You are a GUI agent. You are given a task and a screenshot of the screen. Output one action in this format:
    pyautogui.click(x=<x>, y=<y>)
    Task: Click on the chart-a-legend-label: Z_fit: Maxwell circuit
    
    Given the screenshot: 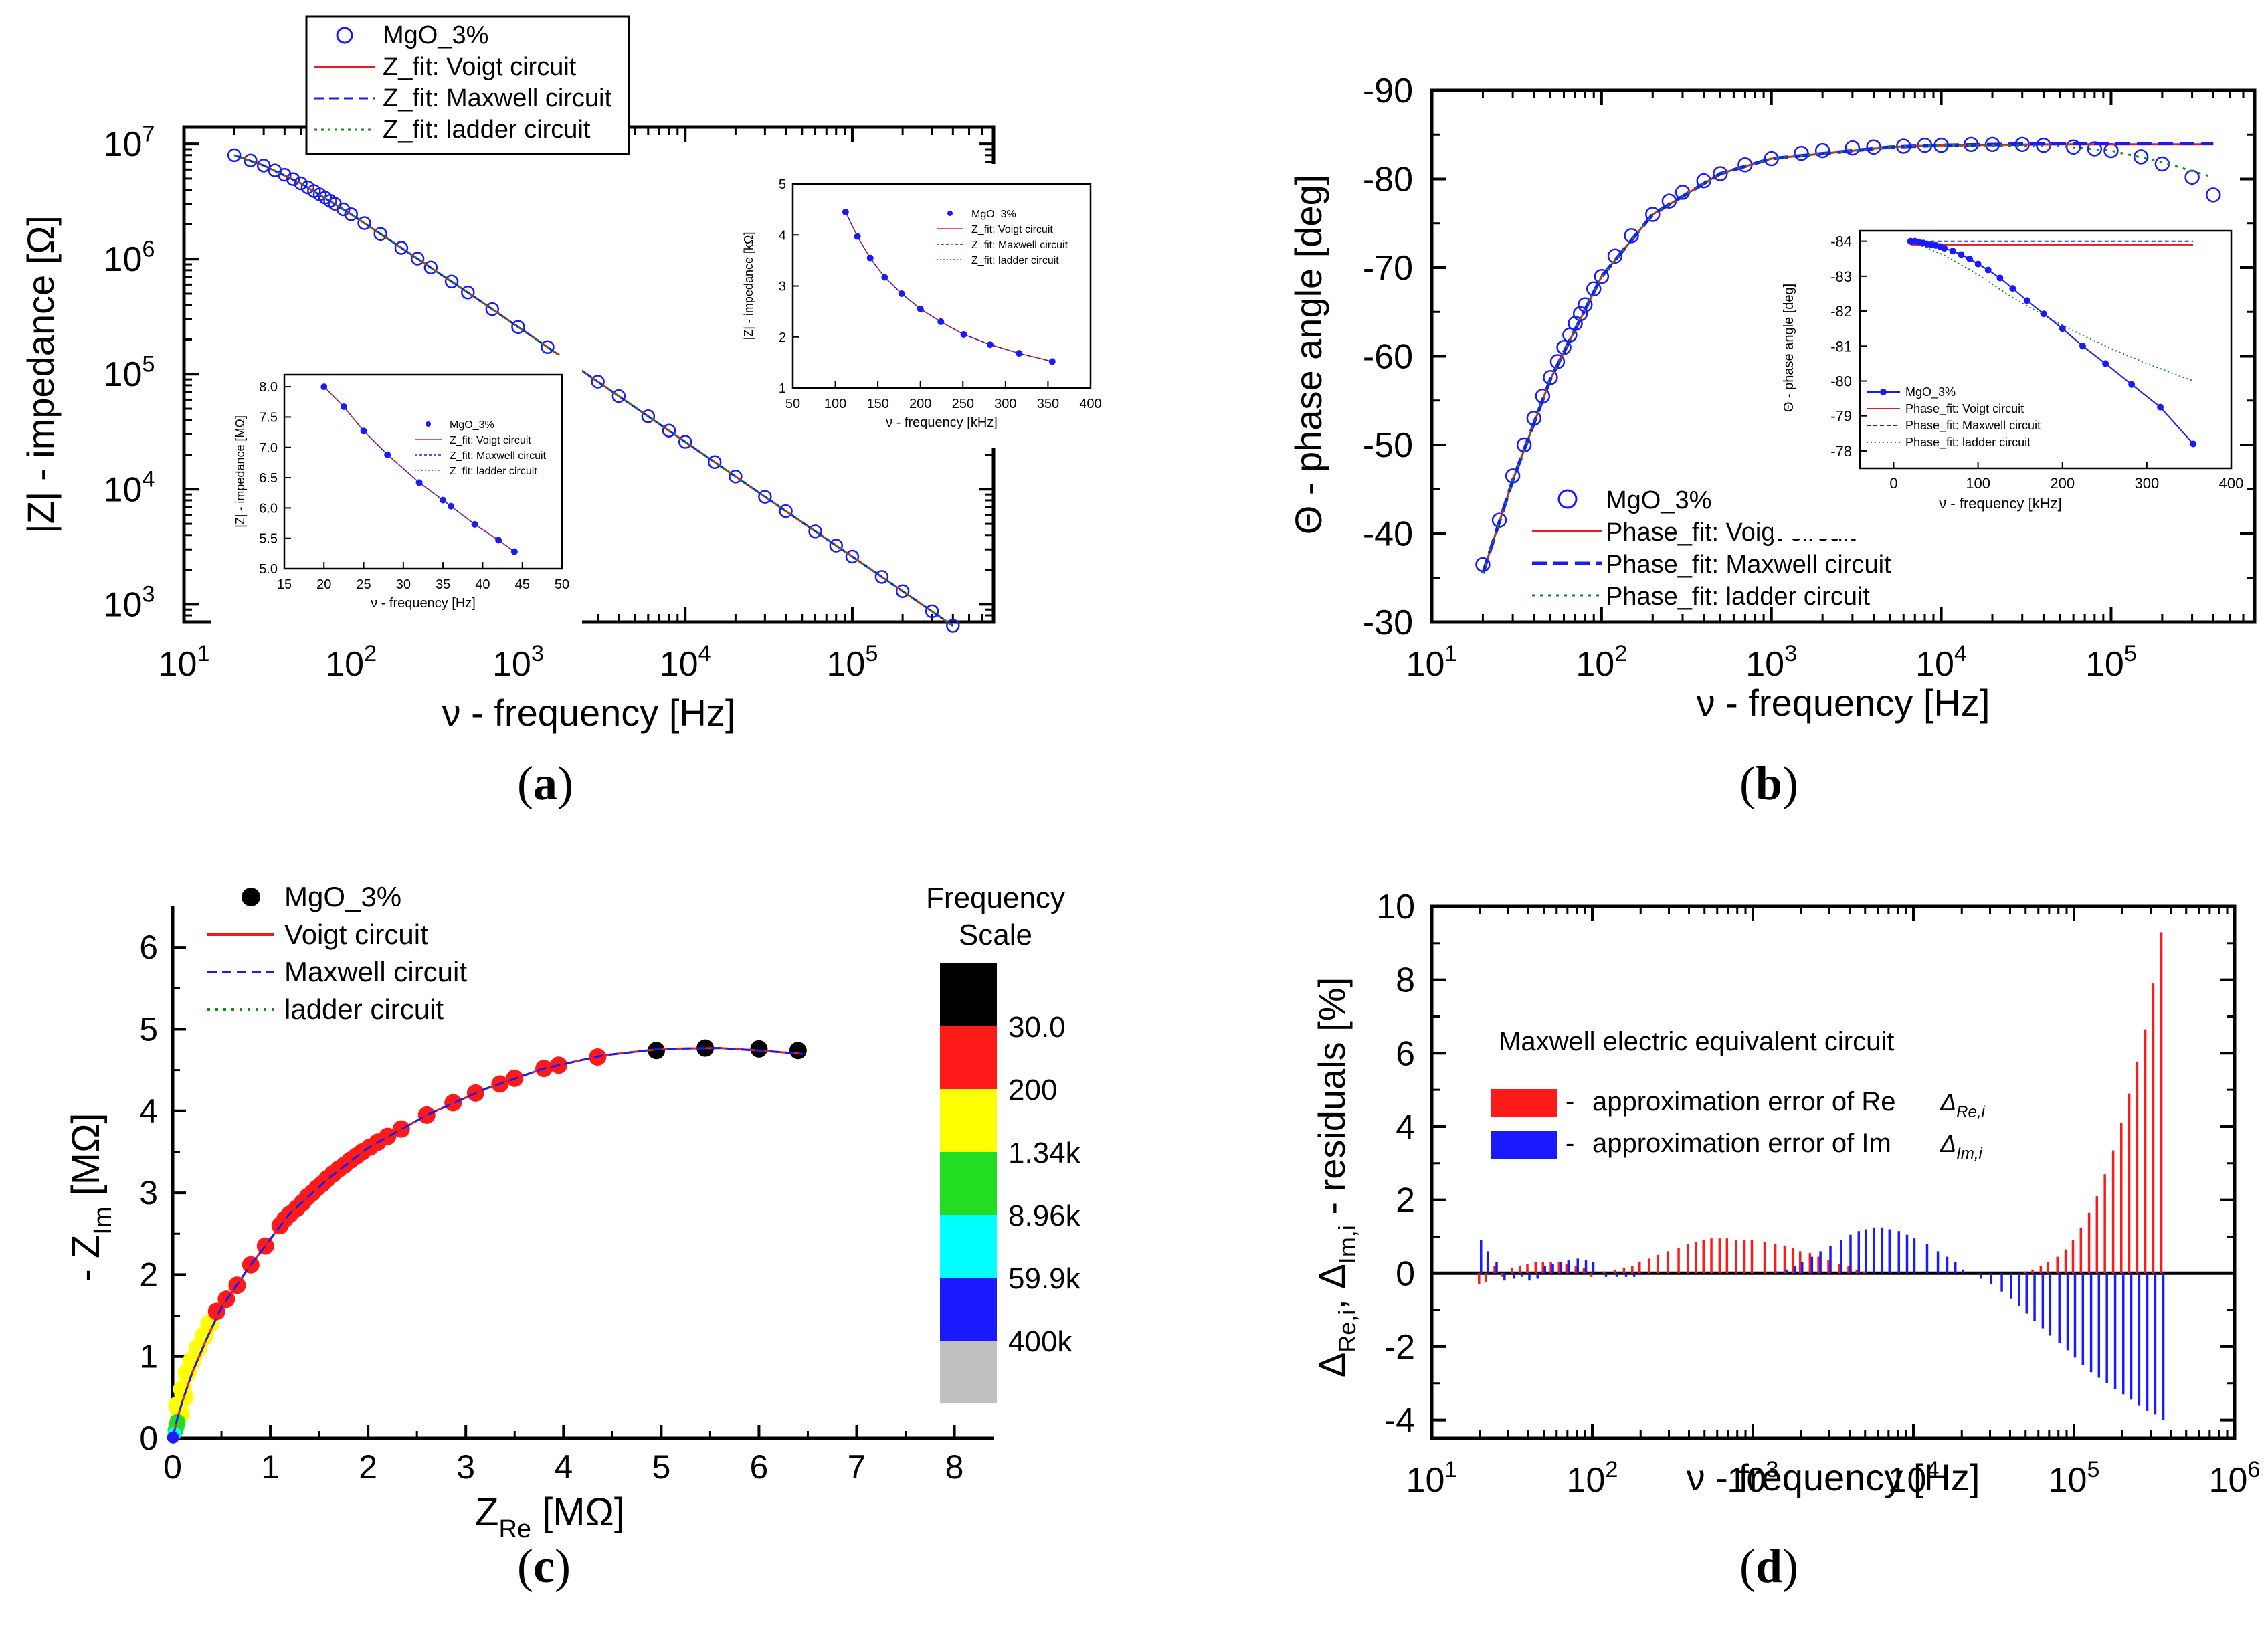 What is the action you would take?
    pyautogui.click(x=497, y=98)
    